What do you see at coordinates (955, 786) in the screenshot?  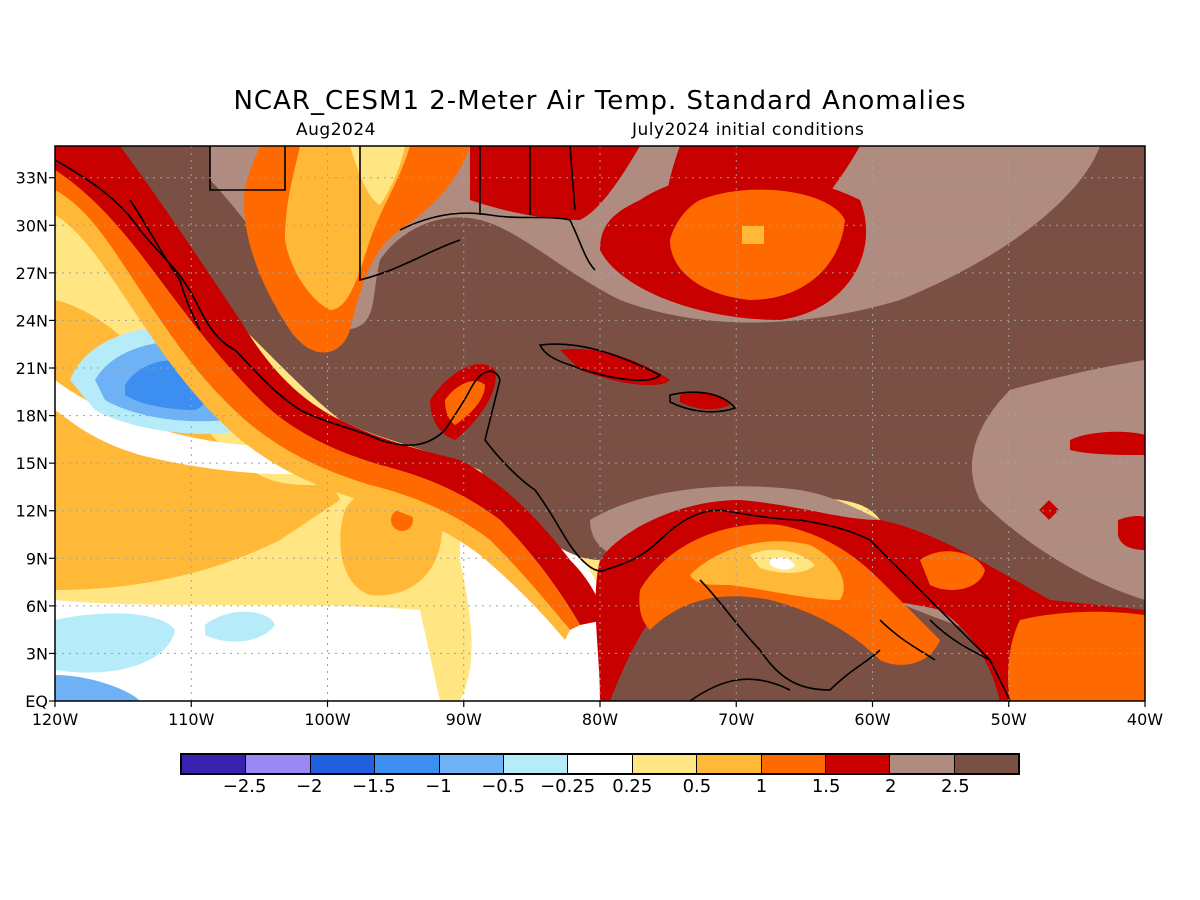 I see `legend-label: 2.5` at bounding box center [955, 786].